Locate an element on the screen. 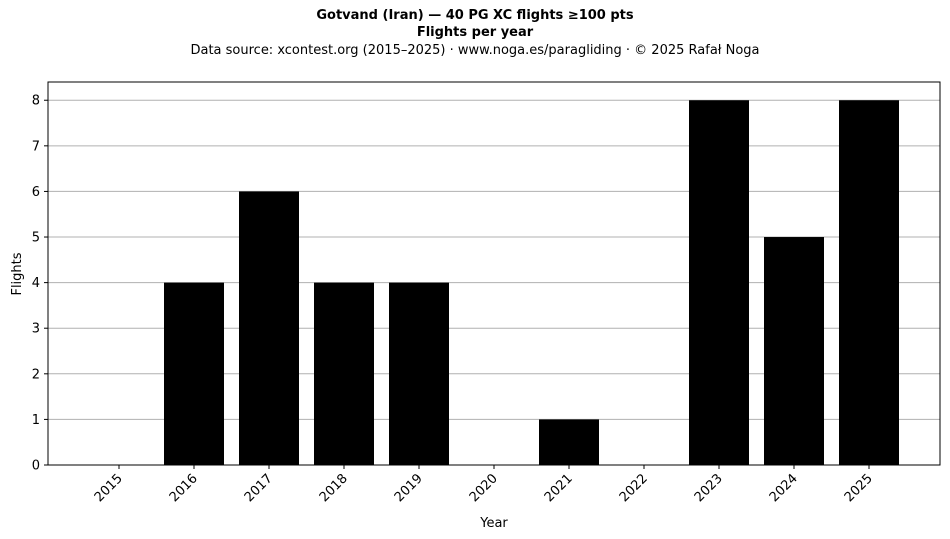 The width and height of the screenshot is (950, 539). x-tick-label: 2019 is located at coordinates (409, 488).